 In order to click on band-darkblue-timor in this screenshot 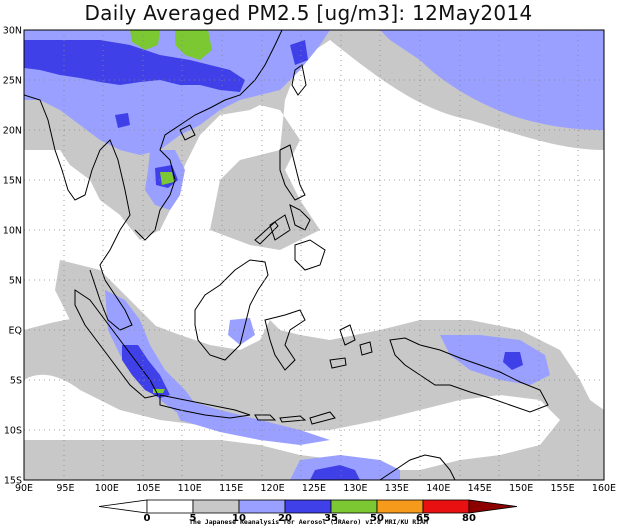, I will do `click(335, 472)`.